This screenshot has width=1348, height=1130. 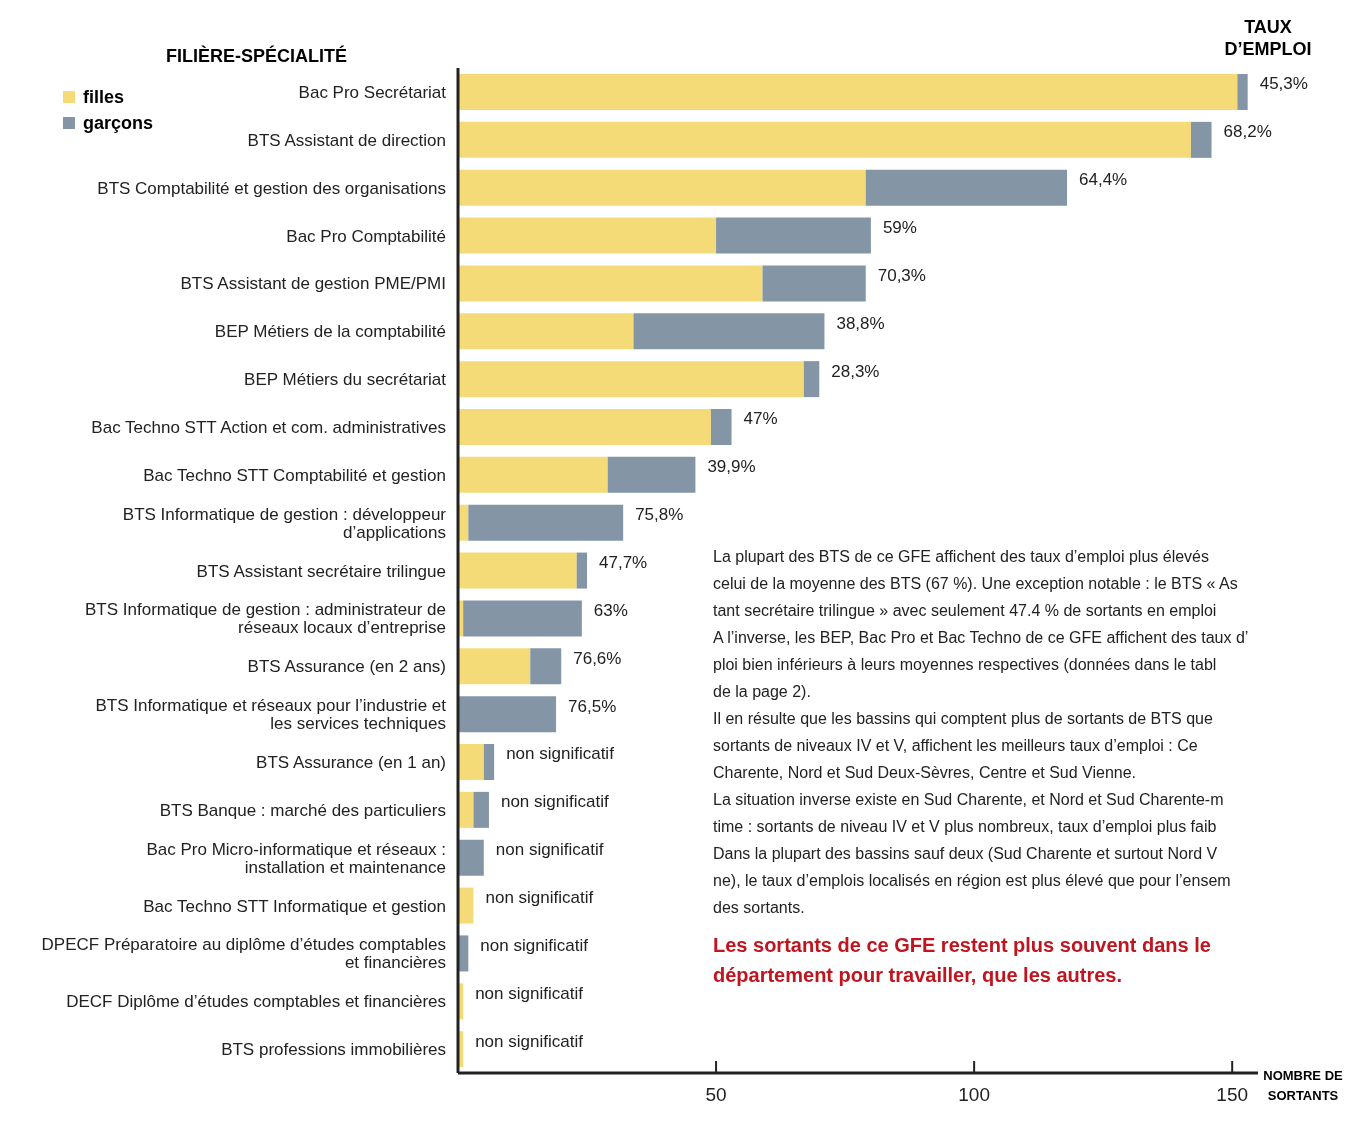 I want to click on annotation: 70,3%, so click(x=901, y=275).